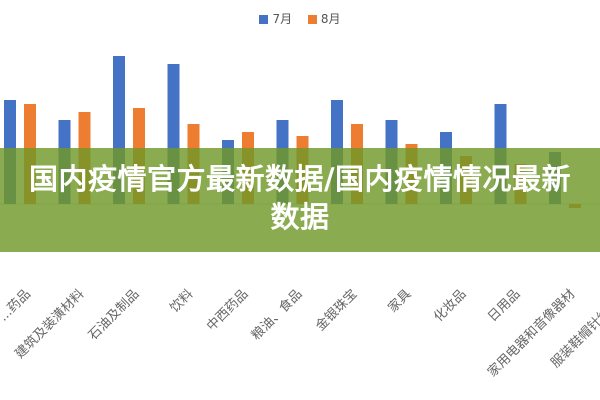  I want to click on legend-swatch-aug, so click(312, 19).